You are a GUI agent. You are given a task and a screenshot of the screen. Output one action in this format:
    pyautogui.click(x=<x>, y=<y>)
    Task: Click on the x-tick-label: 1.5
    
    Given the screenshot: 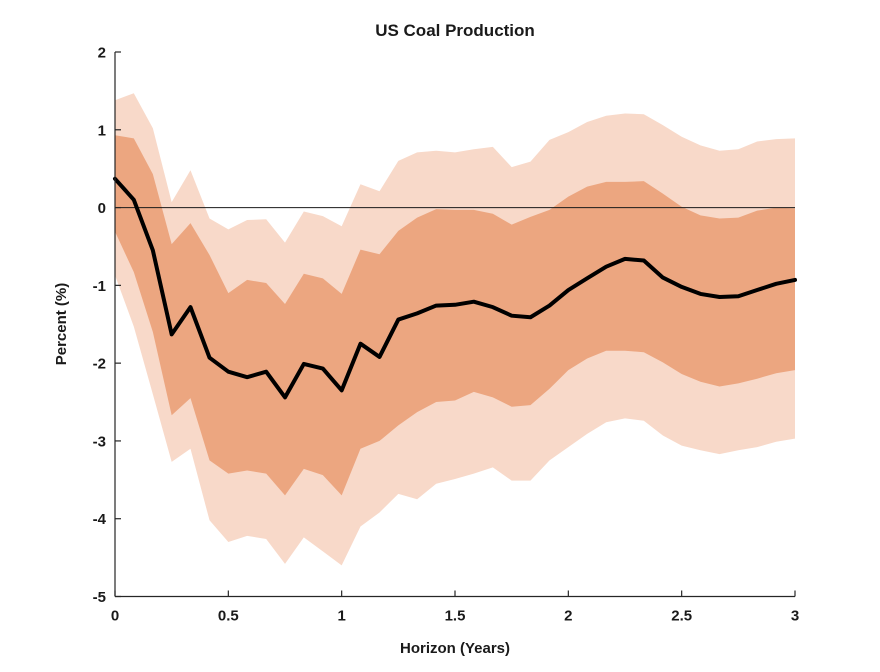 What is the action you would take?
    pyautogui.click(x=455, y=616)
    